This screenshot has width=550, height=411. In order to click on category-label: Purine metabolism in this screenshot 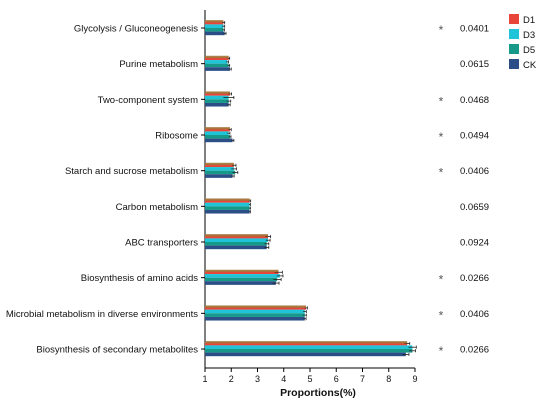, I will do `click(158, 64)`.